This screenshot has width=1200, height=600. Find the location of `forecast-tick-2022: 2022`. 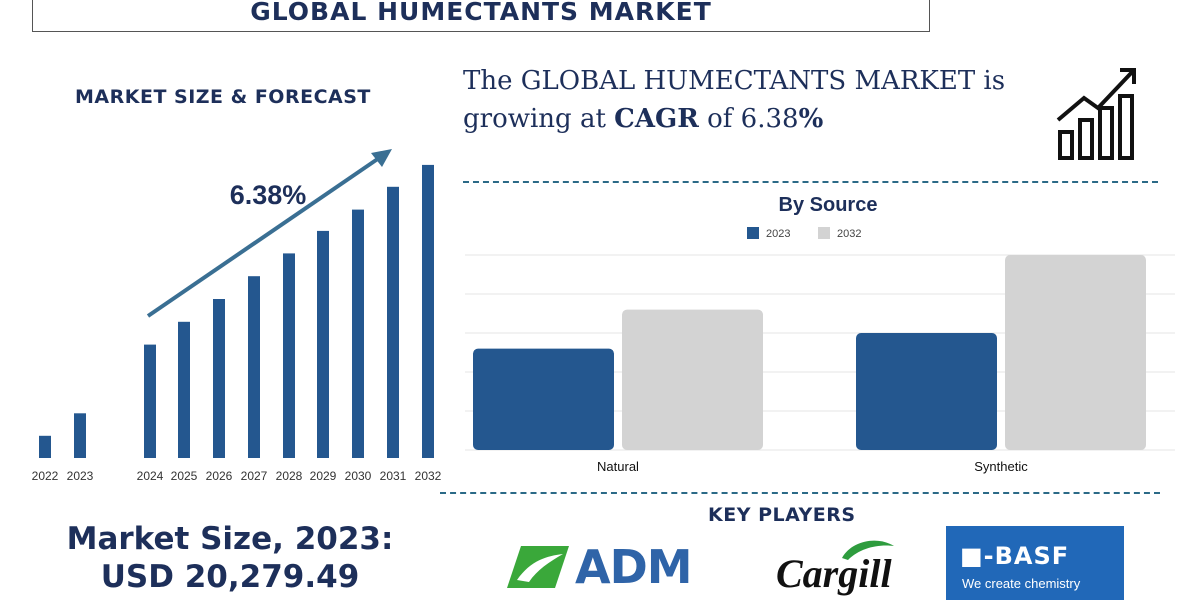

forecast-tick-2022: 2022 is located at coordinates (45, 476).